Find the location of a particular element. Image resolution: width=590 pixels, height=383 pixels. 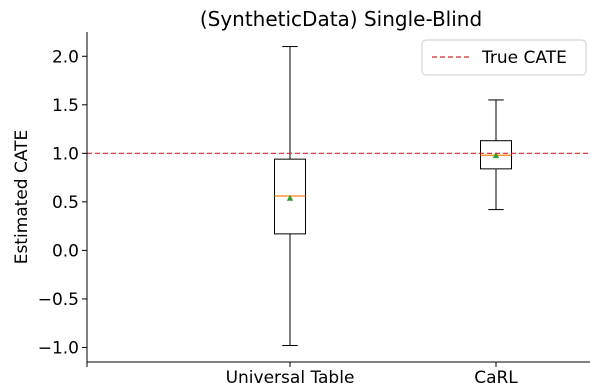

y-tick-label: −1.0 is located at coordinates (58, 348).